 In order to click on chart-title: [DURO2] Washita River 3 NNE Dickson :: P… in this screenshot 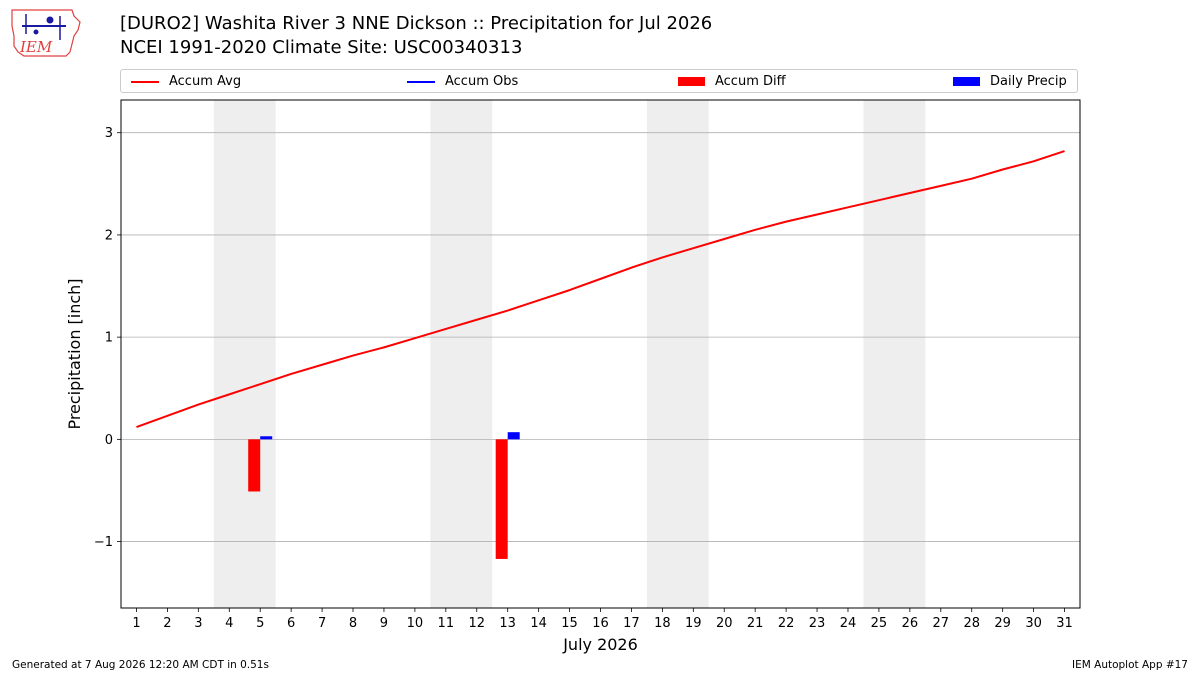, I will do `click(416, 23)`.